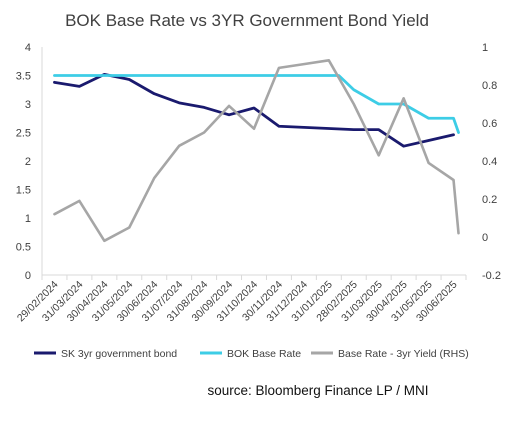 This screenshot has width=524, height=427. I want to click on y-right-tick-labels: -0.2 0 0.2 0.4 0.6 0.8 1, so click(491, 162).